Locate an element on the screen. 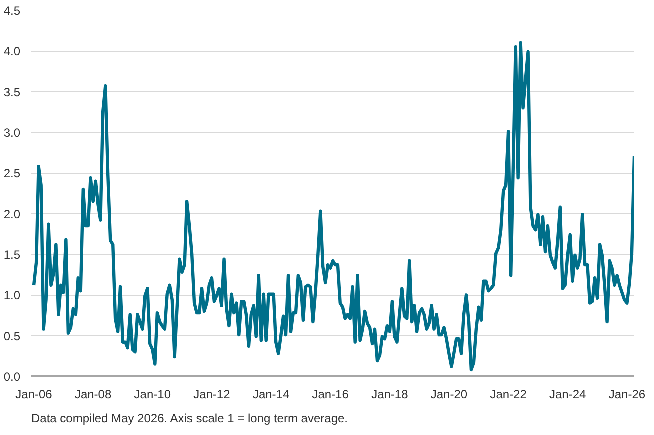  x-tick-label: Jan-16 is located at coordinates (331, 395).